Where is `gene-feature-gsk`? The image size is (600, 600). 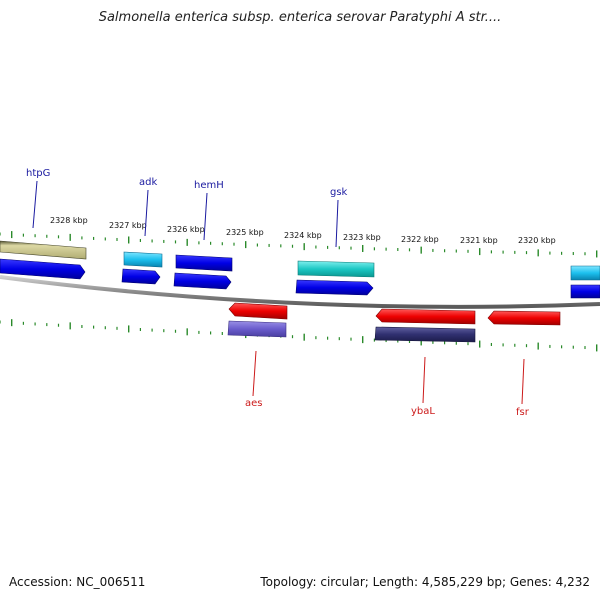
gene-feature-gsk is located at coordinates (334, 287).